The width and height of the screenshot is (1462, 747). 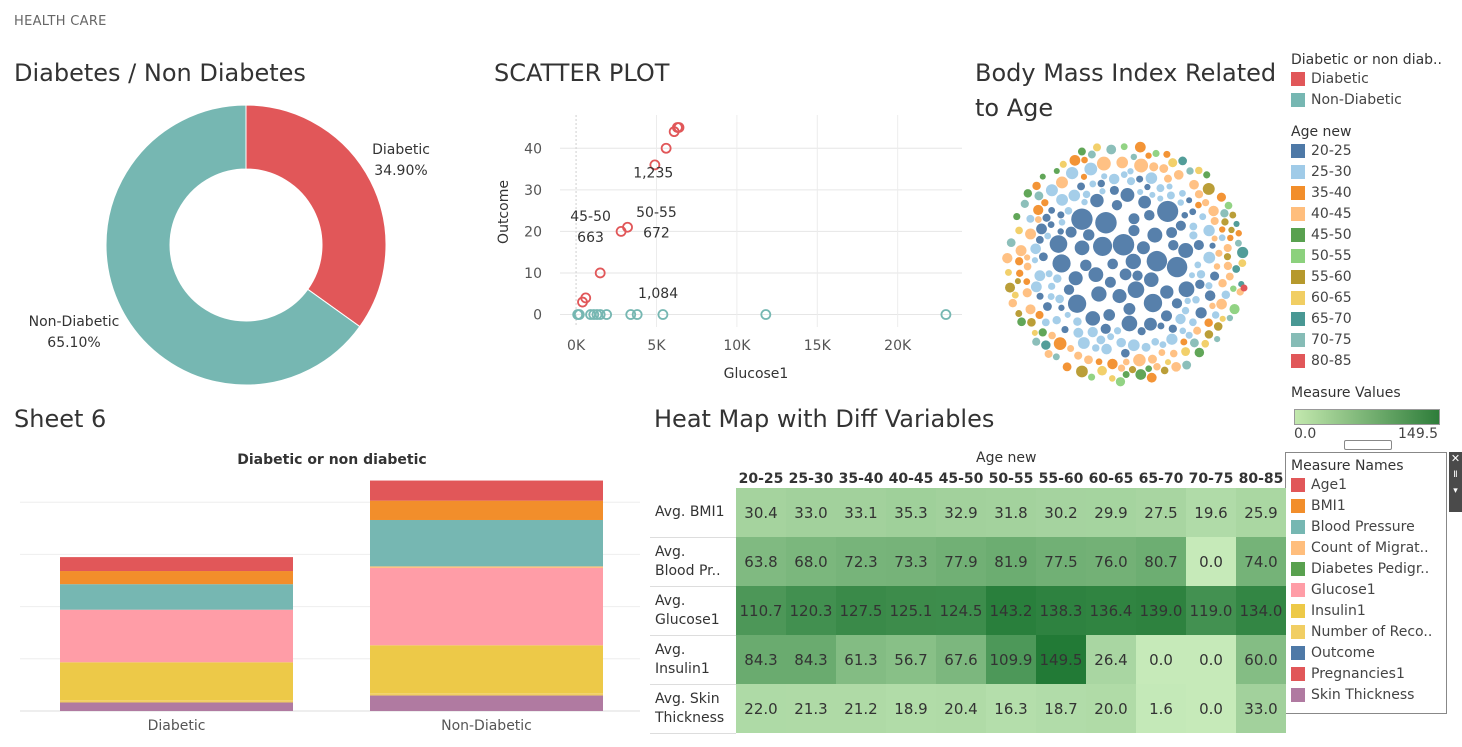 I want to click on legend-measure-item: Diabetes Pedigr.., so click(x=1368, y=568).